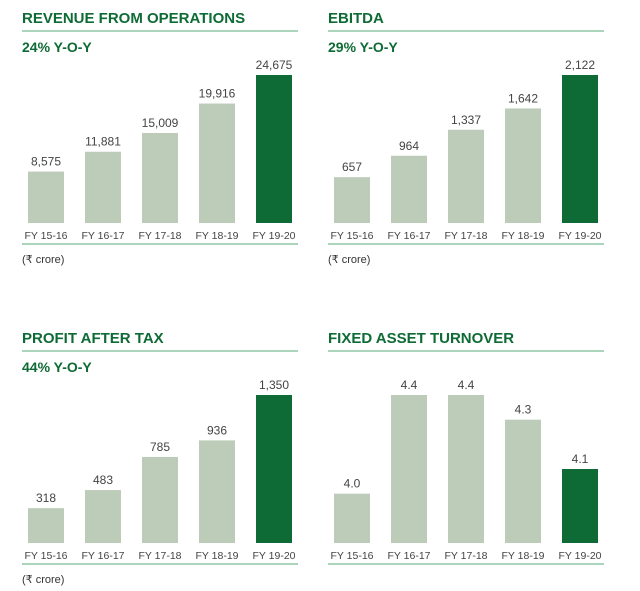  Describe the element at coordinates (160, 447) in the screenshot. I see `data-label: 785` at that location.